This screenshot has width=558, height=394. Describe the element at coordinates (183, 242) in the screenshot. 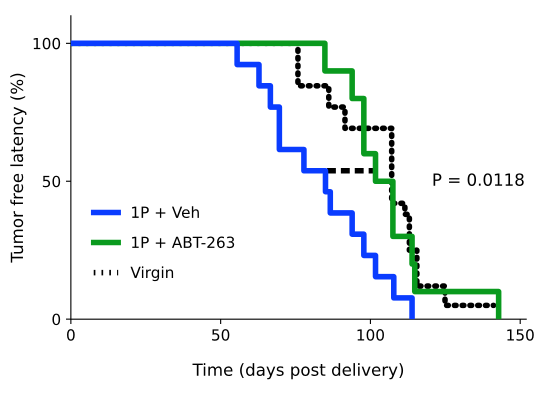

I see `legend-label: 1P + ABT-263` at that location.